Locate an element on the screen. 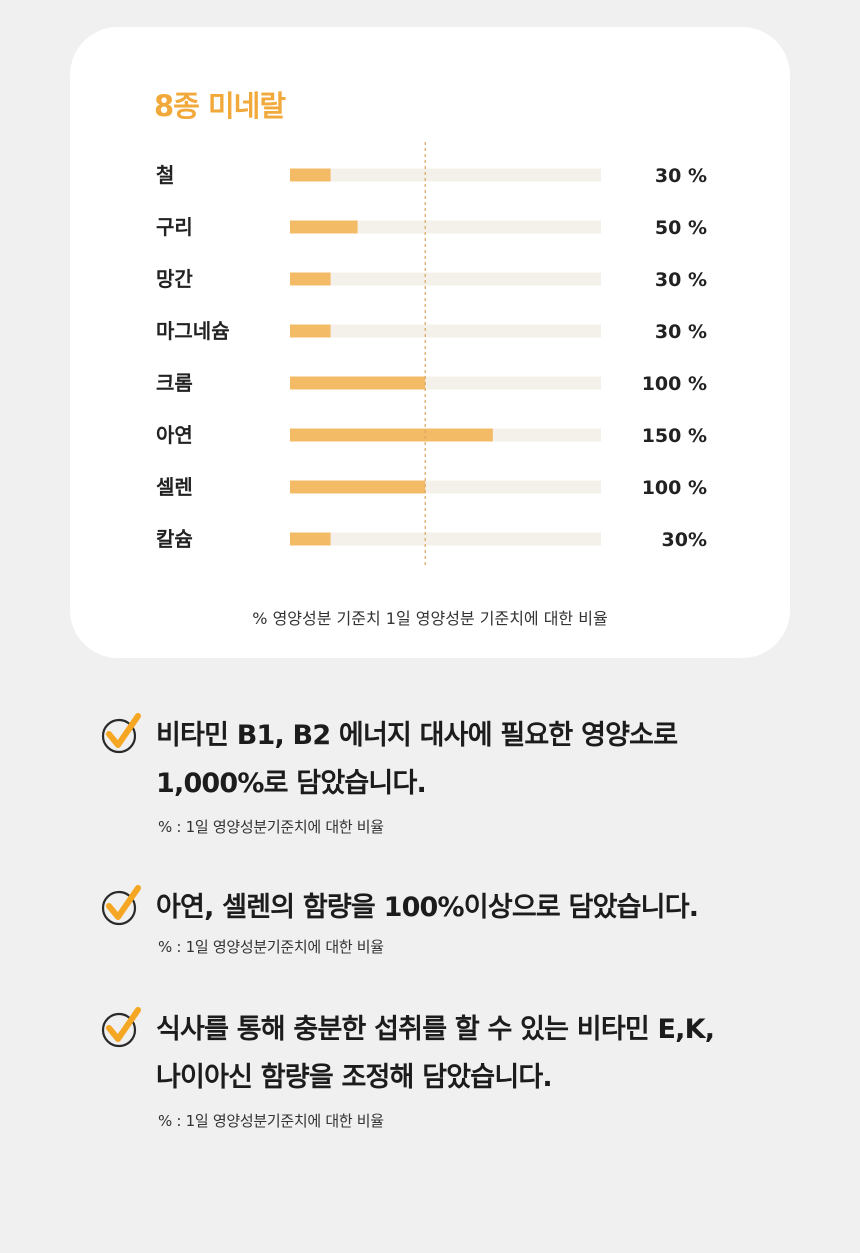 The width and height of the screenshot is (860, 1253). value-label: 150 % is located at coordinates (674, 436).